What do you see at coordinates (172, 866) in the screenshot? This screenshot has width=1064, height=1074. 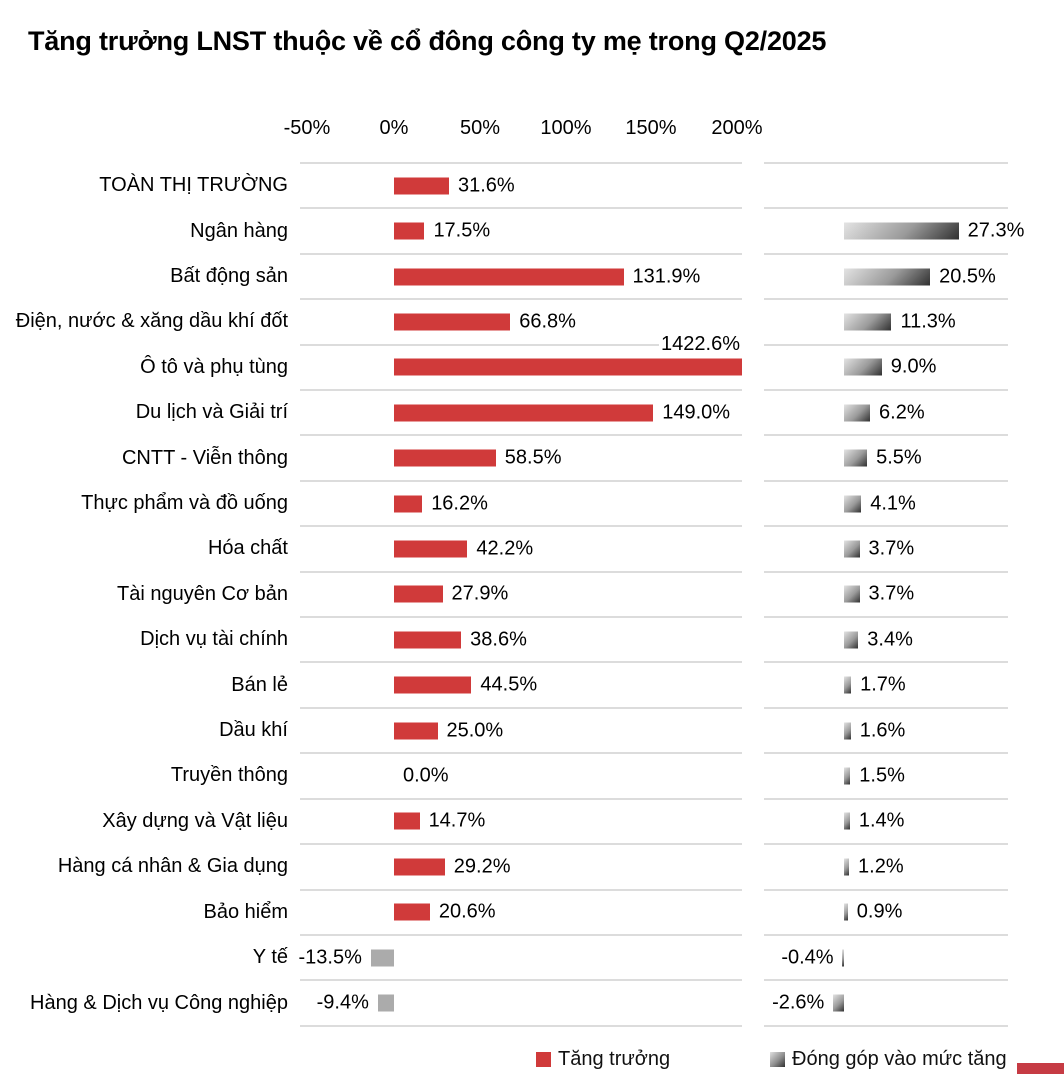 I see `category-label: Hàng cá nhân & Gia dụng` at bounding box center [172, 866].